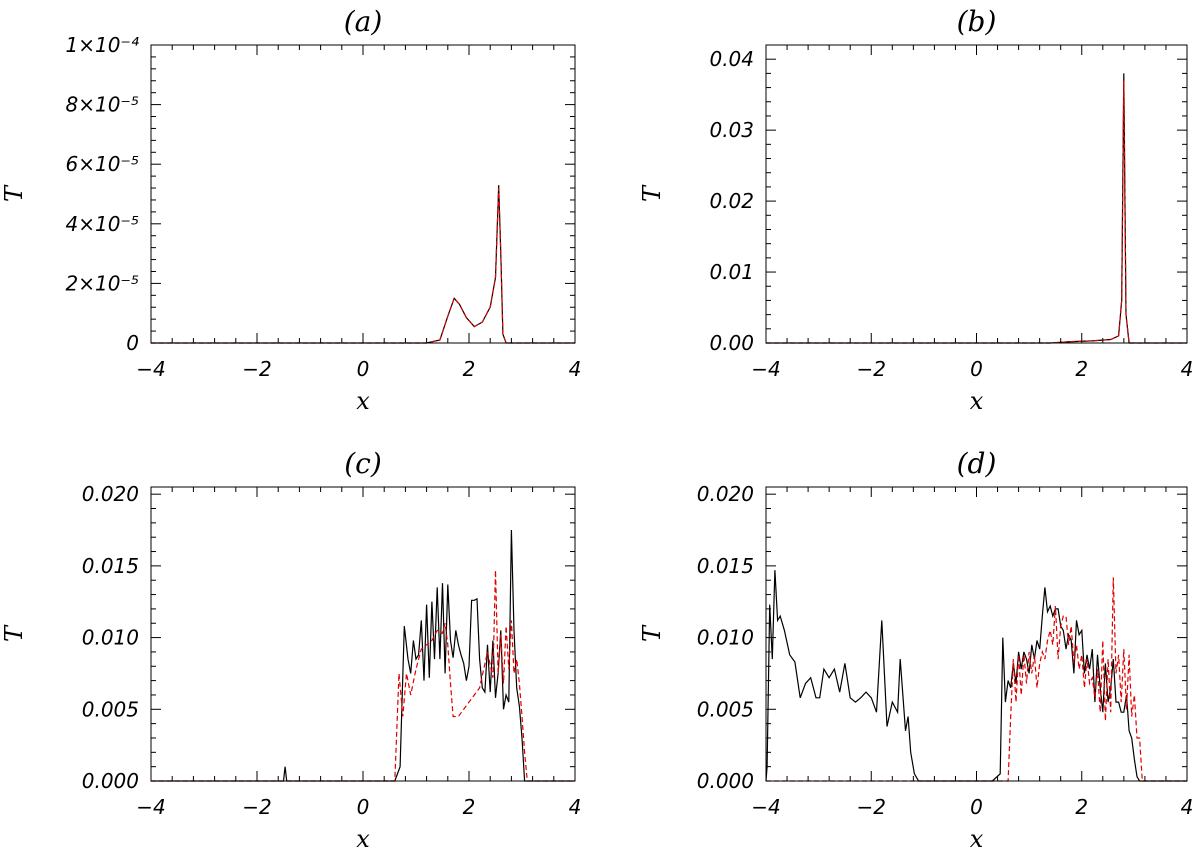 The image size is (1200, 854). What do you see at coordinates (731, 201) in the screenshot?
I see `y-tick-label: 0.02` at bounding box center [731, 201].